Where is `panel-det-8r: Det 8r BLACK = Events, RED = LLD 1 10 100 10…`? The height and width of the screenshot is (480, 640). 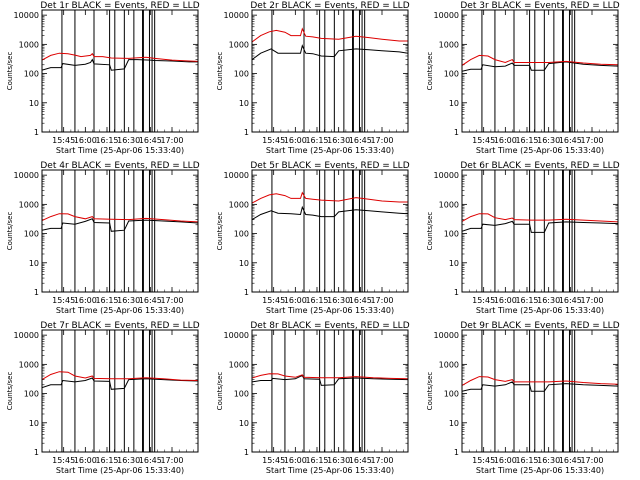 panel-det-8r: Det 8r BLACK = Events, RED = LLD 1 10 100 10… is located at coordinates (313, 398).